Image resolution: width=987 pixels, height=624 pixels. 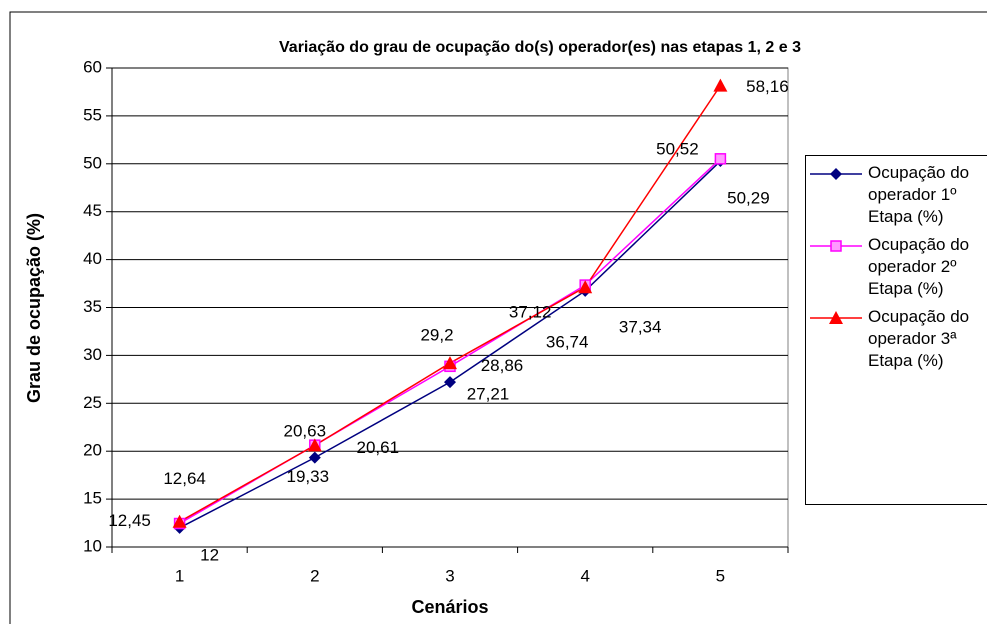 I want to click on data-label: 50,52, so click(x=677, y=148).